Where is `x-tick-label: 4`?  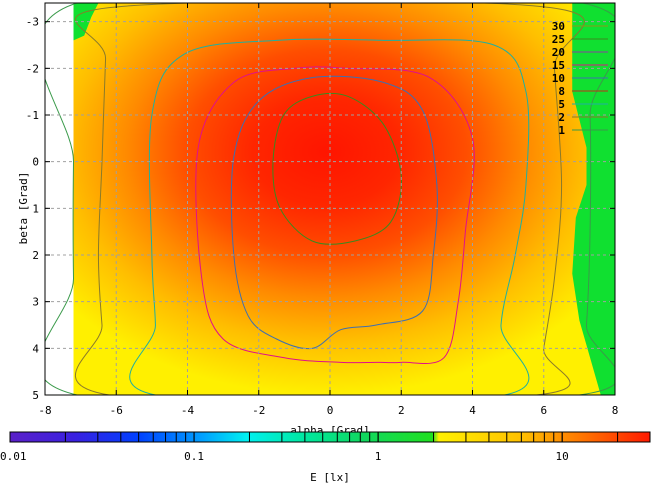
x-tick-label: 4 is located at coordinates (472, 410).